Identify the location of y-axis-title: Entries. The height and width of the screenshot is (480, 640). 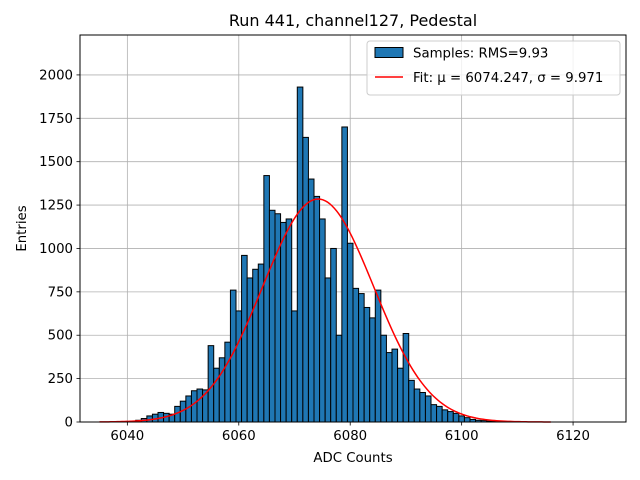
(22, 228).